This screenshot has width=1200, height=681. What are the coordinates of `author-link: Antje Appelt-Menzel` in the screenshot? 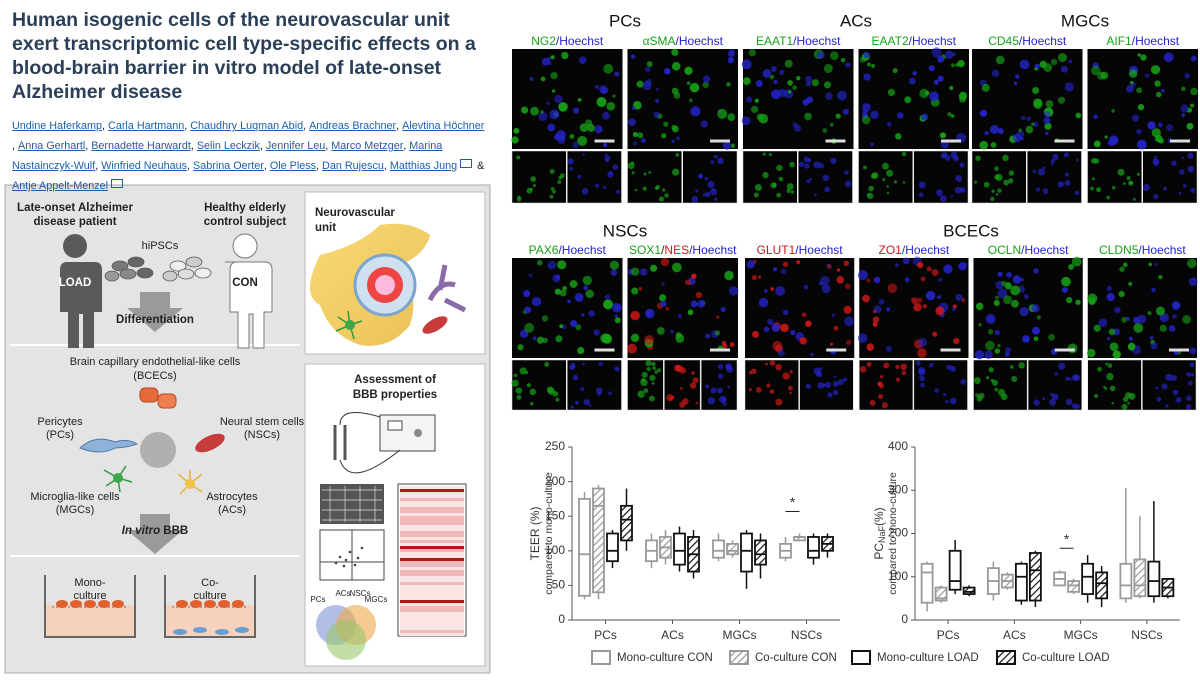 It's located at (68, 185).